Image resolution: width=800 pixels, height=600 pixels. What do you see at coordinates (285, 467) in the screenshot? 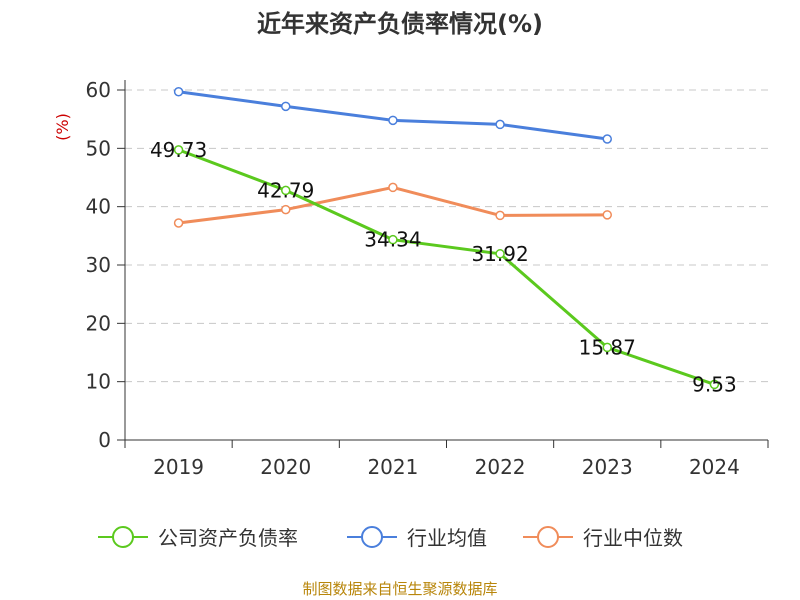
I see `x-tick-label: 2020` at bounding box center [285, 467].